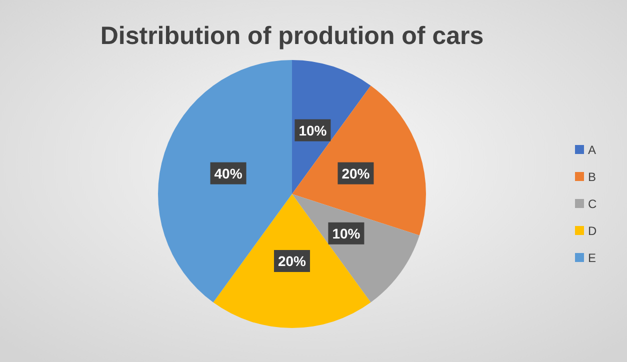 This screenshot has height=362, width=627. Describe the element at coordinates (592, 177) in the screenshot. I see `legend-label: B` at that location.